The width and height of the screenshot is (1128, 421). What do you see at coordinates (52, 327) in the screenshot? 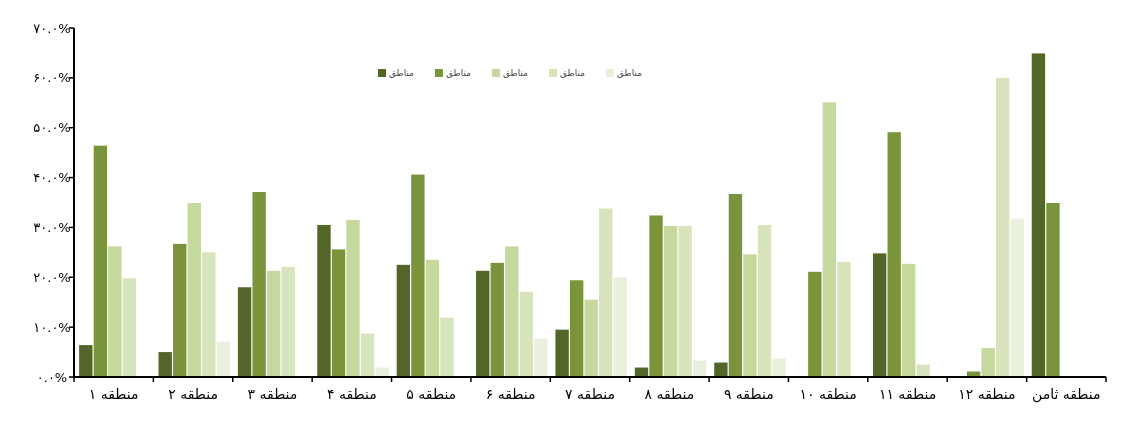
I see `y-tick-label: ۱۰.۰%` at bounding box center [52, 327].